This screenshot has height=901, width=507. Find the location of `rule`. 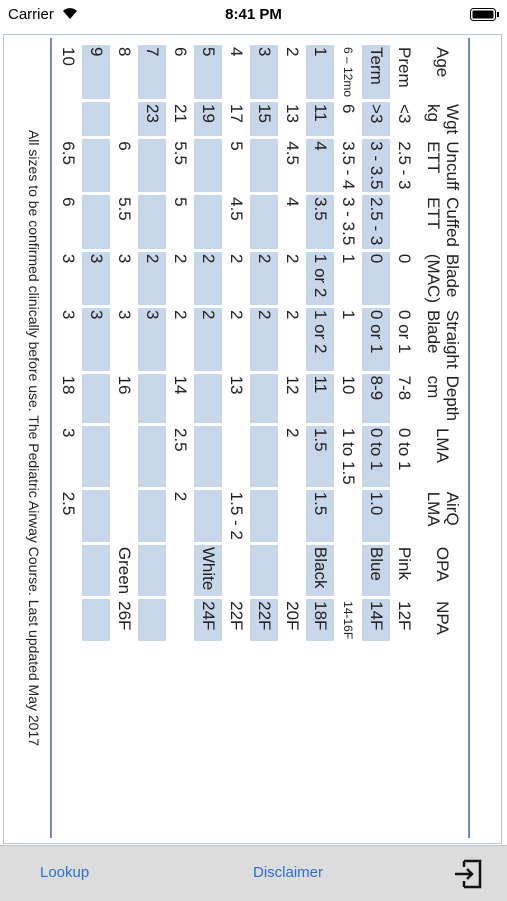

rule is located at coordinates (469, 438).